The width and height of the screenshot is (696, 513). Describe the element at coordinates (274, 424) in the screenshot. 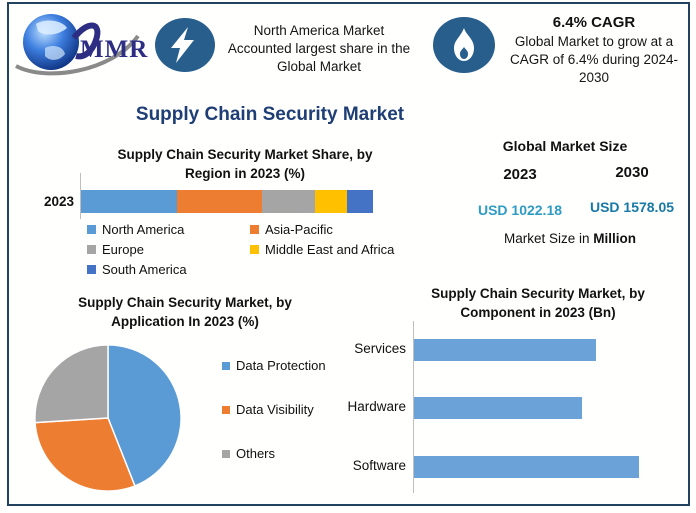

I see `application-chart-legend: Data Protection Data Visibility Others` at that location.